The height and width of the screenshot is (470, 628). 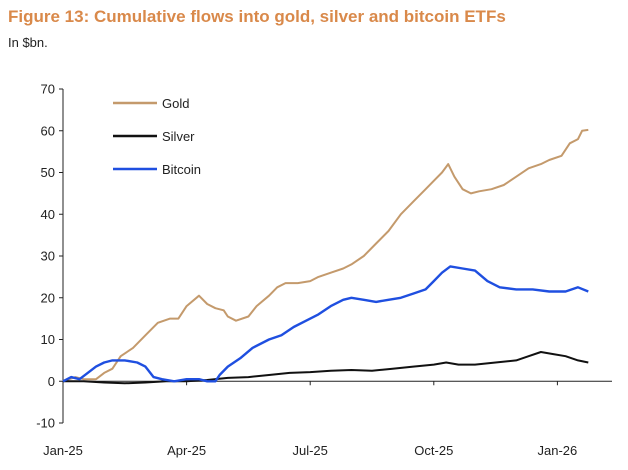 I want to click on x-tick-label: Jan-26, so click(x=558, y=450).